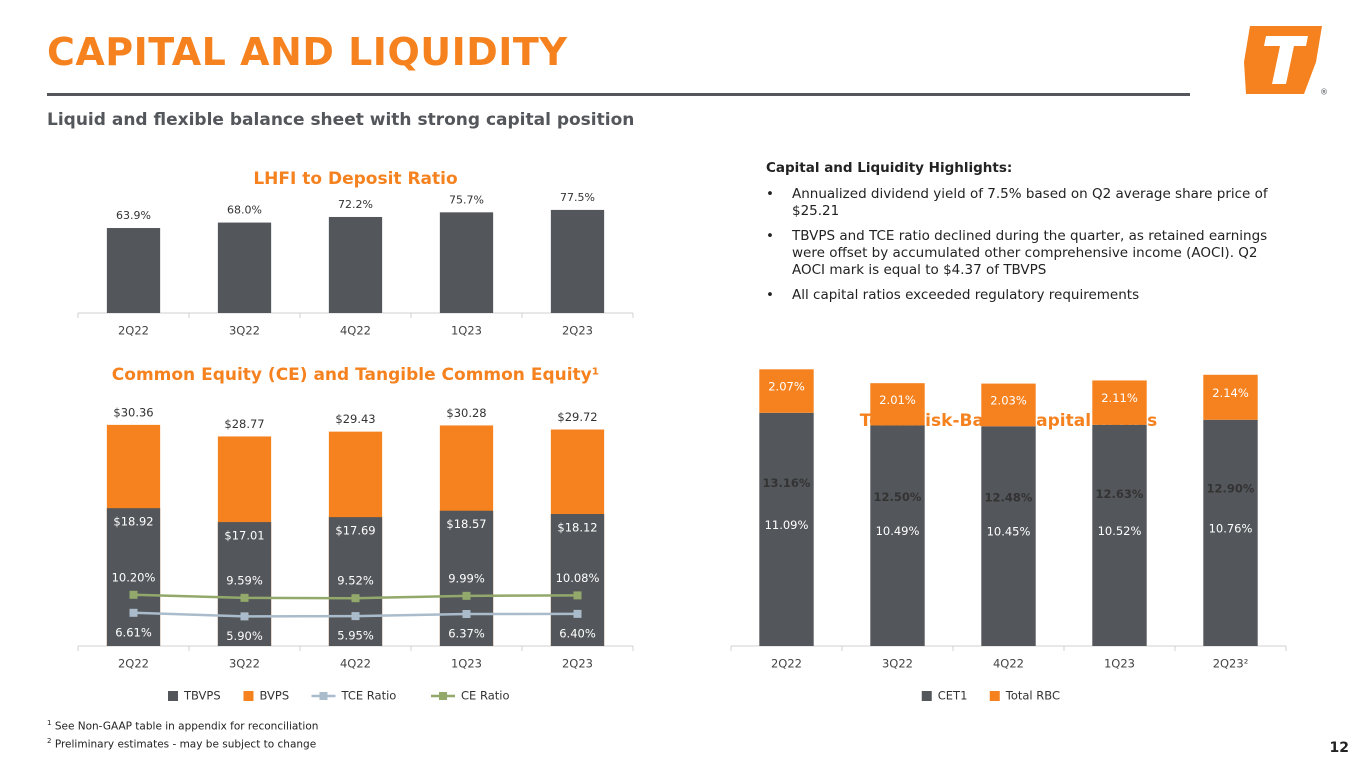  What do you see at coordinates (355, 531) in the screenshot?
I see `value-label: $17.69` at bounding box center [355, 531].